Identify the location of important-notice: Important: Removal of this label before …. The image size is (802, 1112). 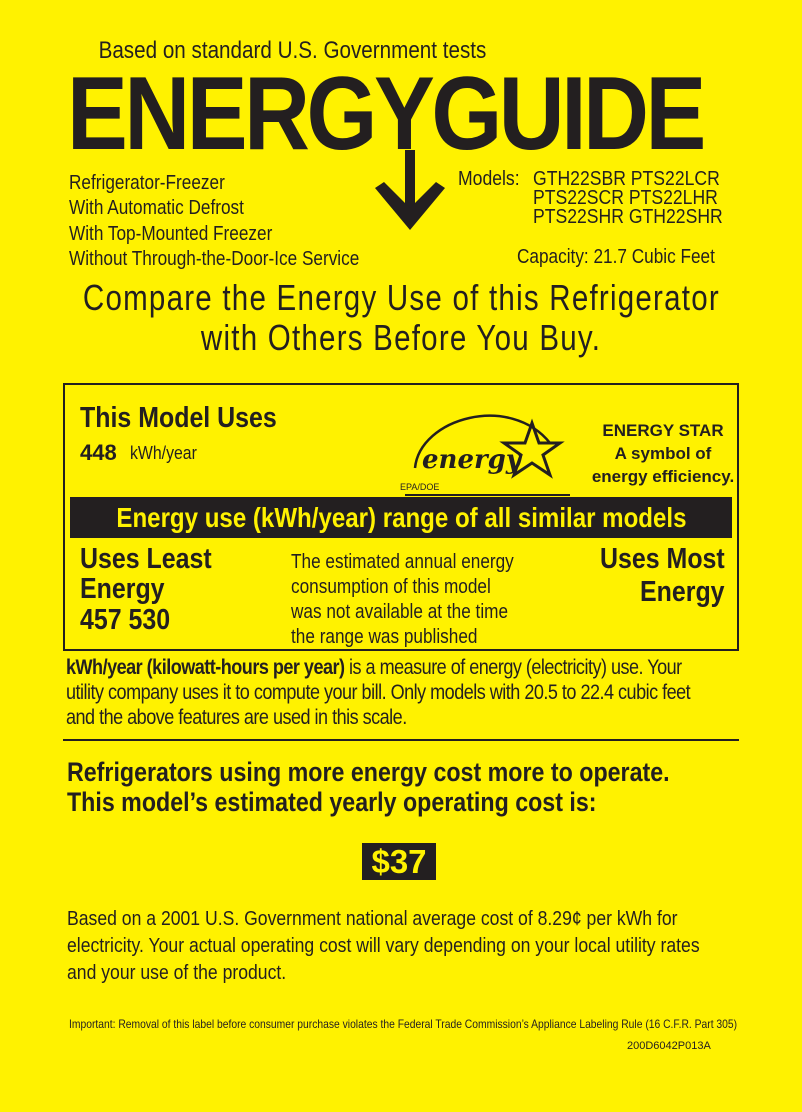
(403, 1024).